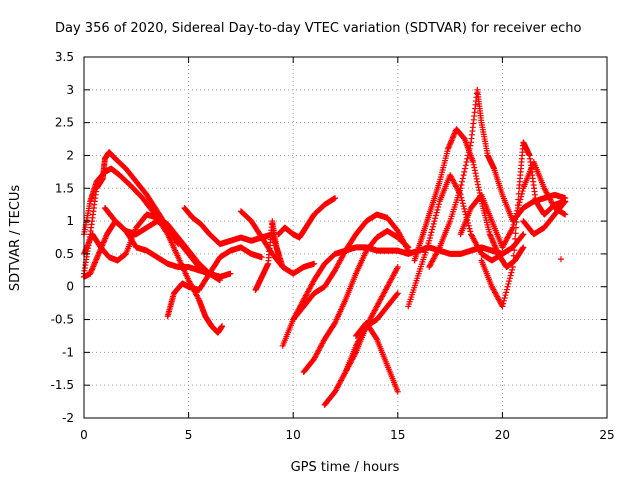 The image size is (640, 480). What do you see at coordinates (62, 320) in the screenshot?
I see `y-tick-label: -0.5` at bounding box center [62, 320].